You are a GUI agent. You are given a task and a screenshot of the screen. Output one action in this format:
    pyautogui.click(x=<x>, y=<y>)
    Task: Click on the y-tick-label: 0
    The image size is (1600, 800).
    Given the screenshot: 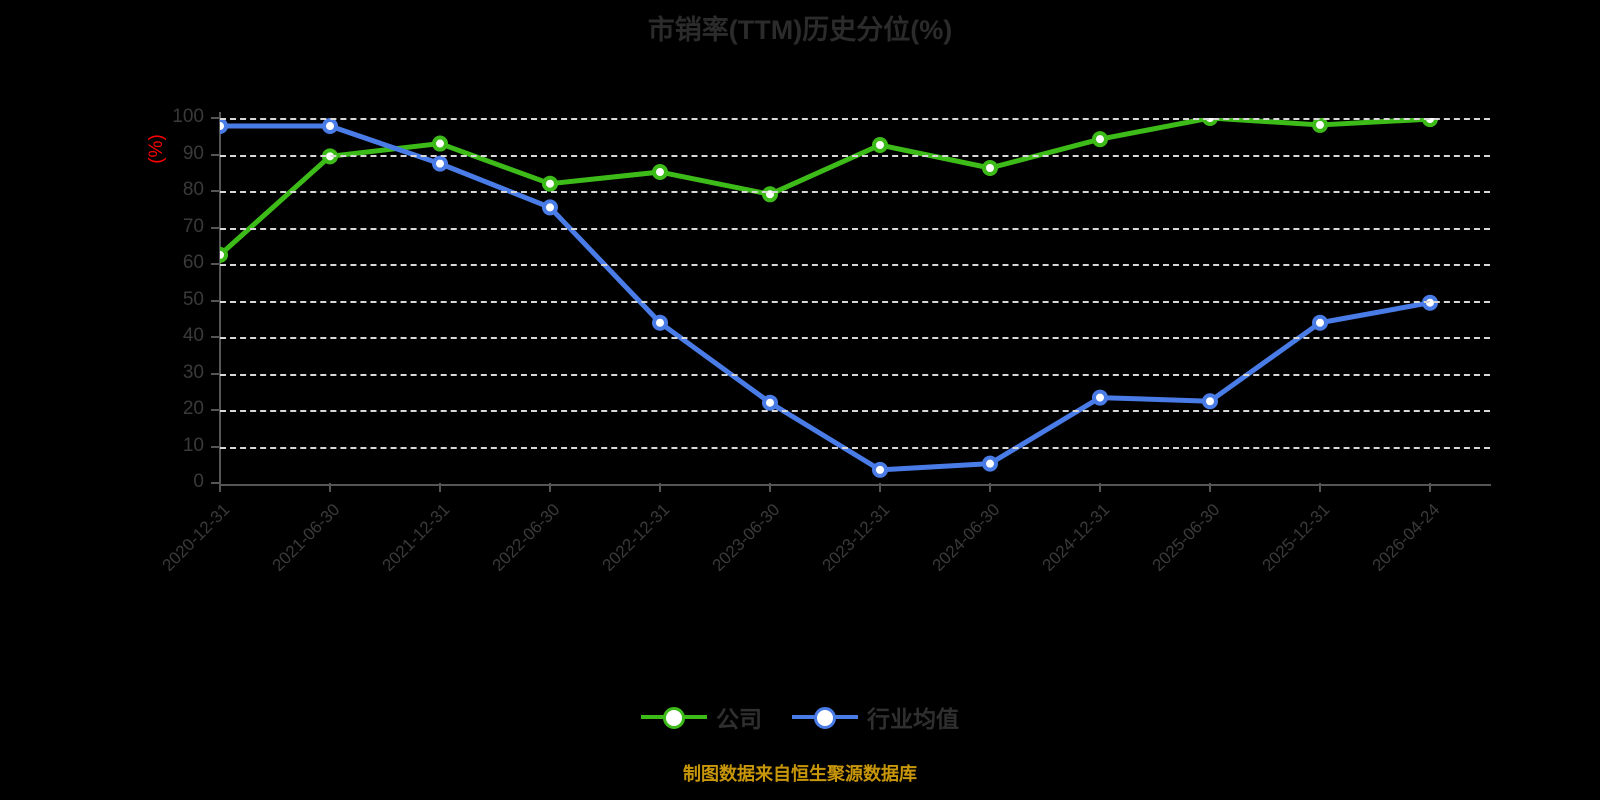 What is the action you would take?
    pyautogui.click(x=198, y=481)
    